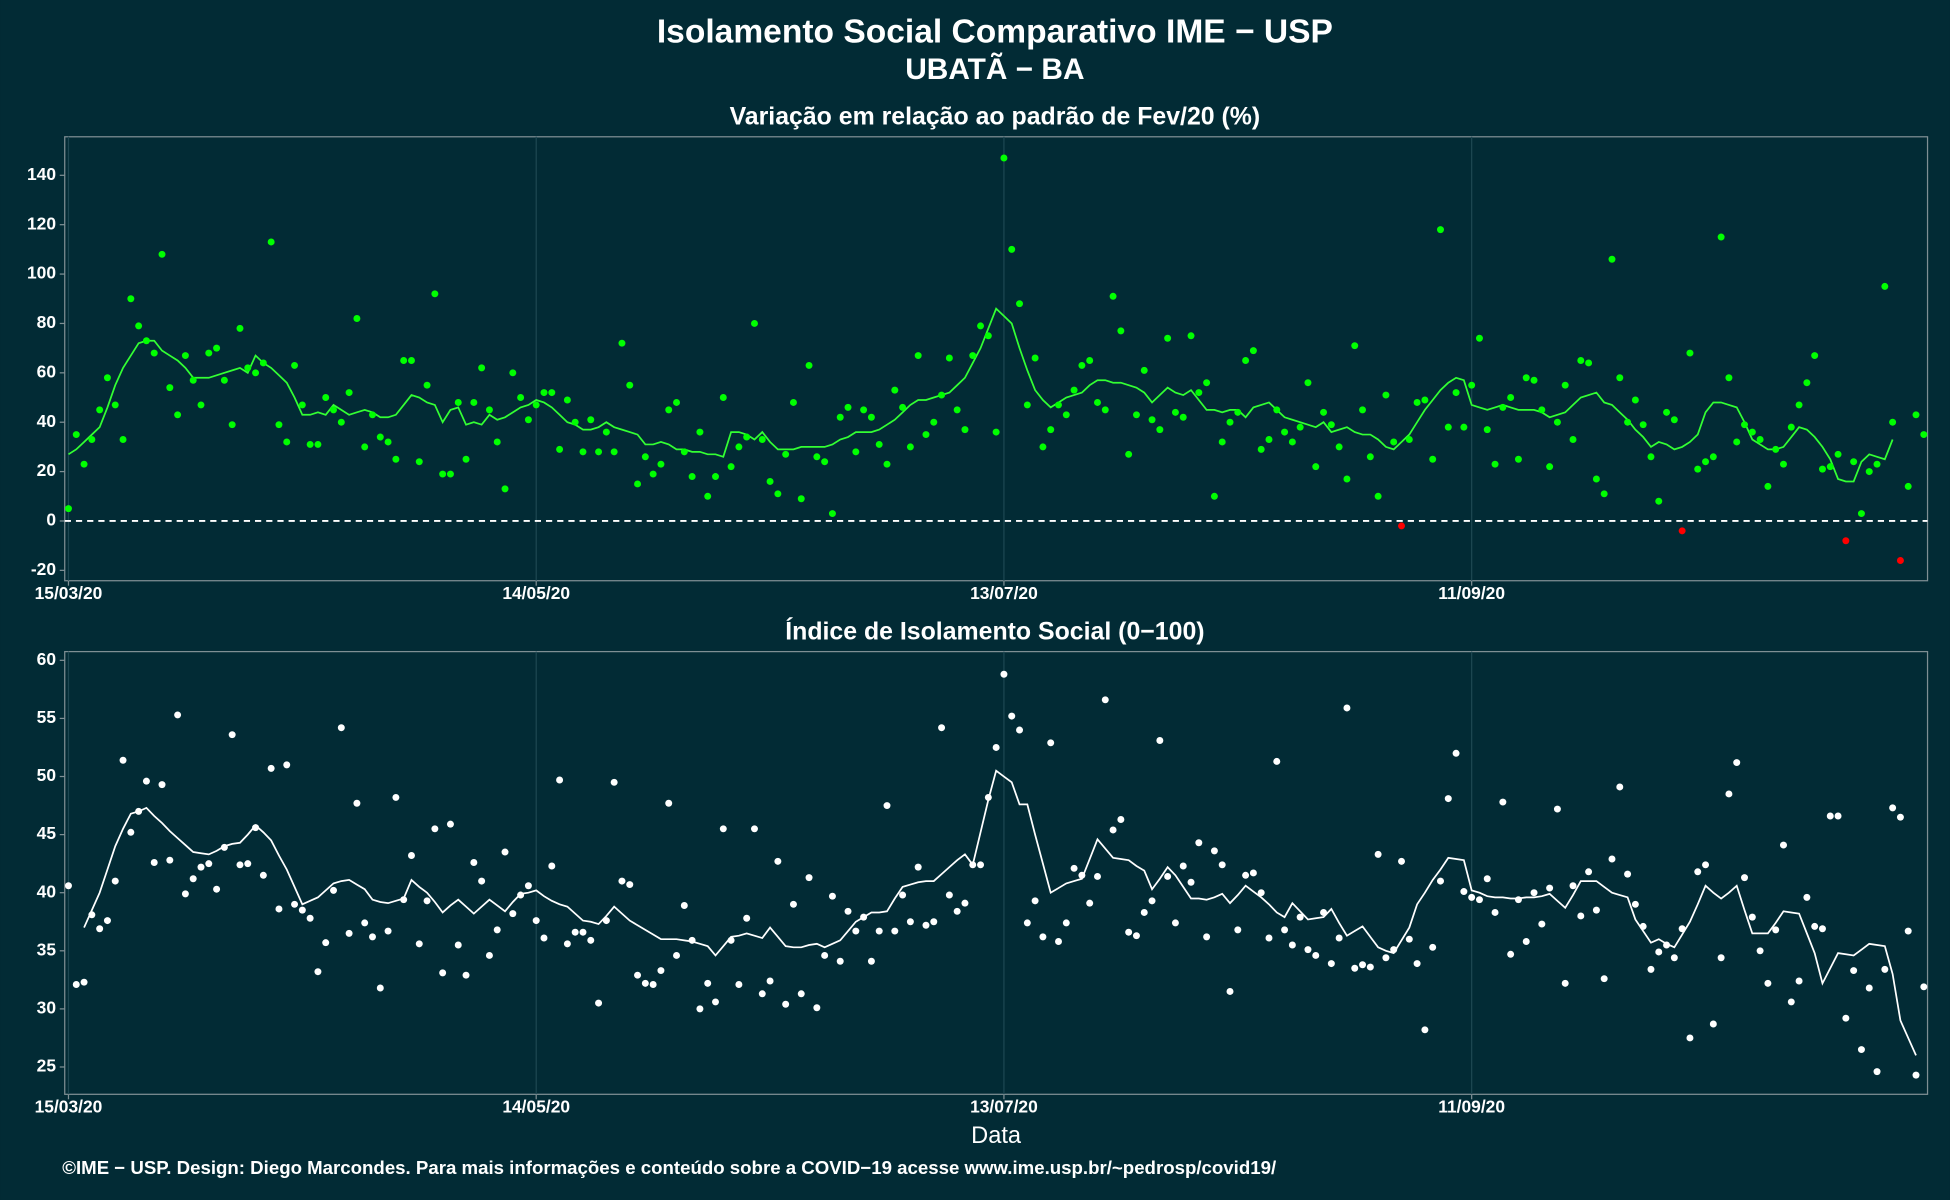  What do you see at coordinates (41, 174) in the screenshot?
I see `y-tick-label: 140` at bounding box center [41, 174].